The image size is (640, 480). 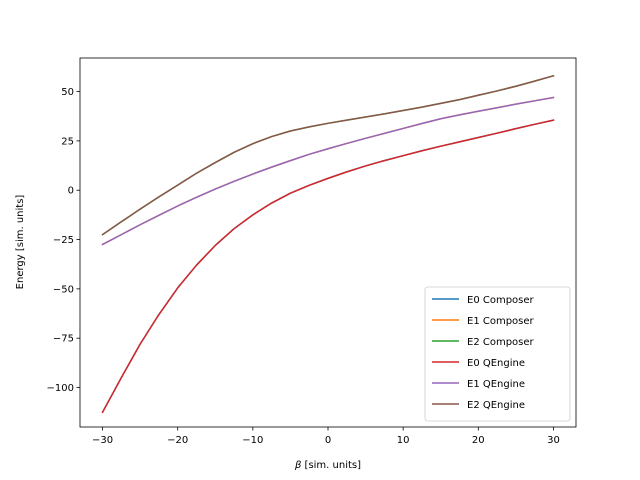 What do you see at coordinates (496, 363) in the screenshot?
I see `legend-label-3: E0 QEngine` at bounding box center [496, 363].